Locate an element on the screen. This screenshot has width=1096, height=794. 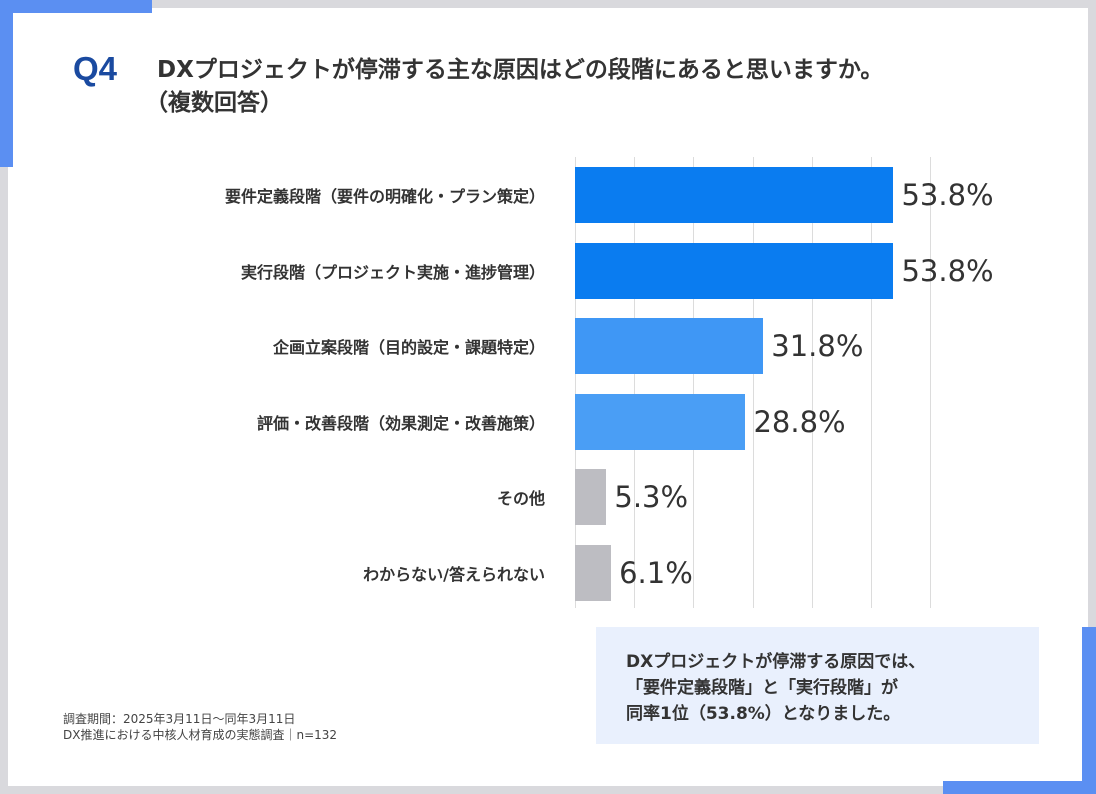
value-label: 28.8% is located at coordinates (799, 421).